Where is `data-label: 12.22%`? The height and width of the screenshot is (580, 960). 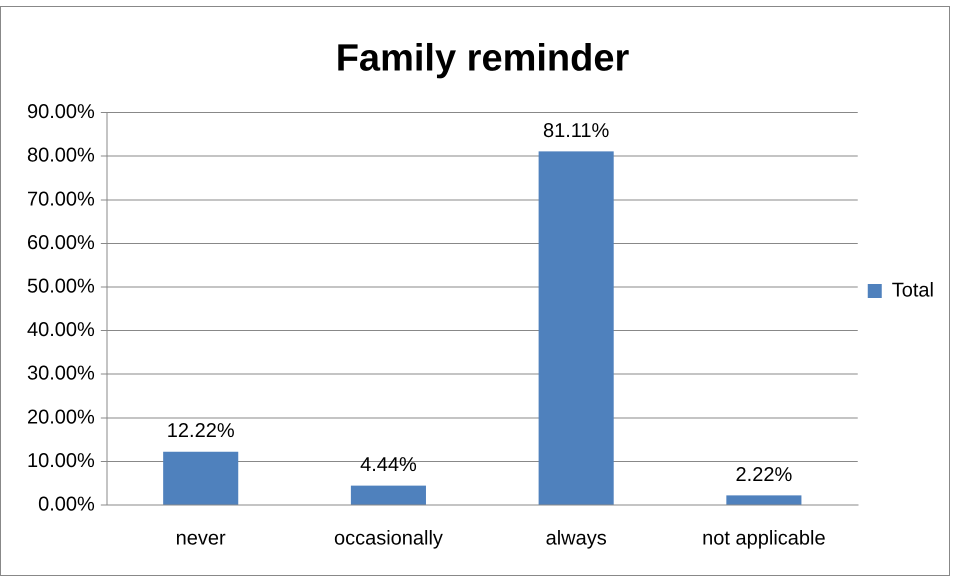 data-label: 12.22% is located at coordinates (200, 431).